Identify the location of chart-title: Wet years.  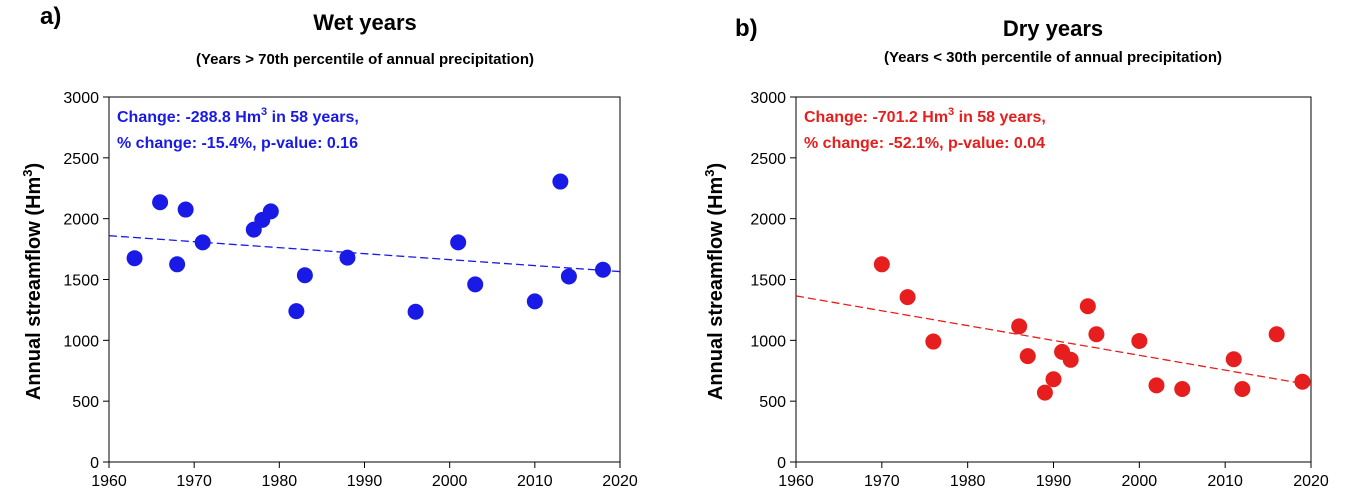
(365, 22).